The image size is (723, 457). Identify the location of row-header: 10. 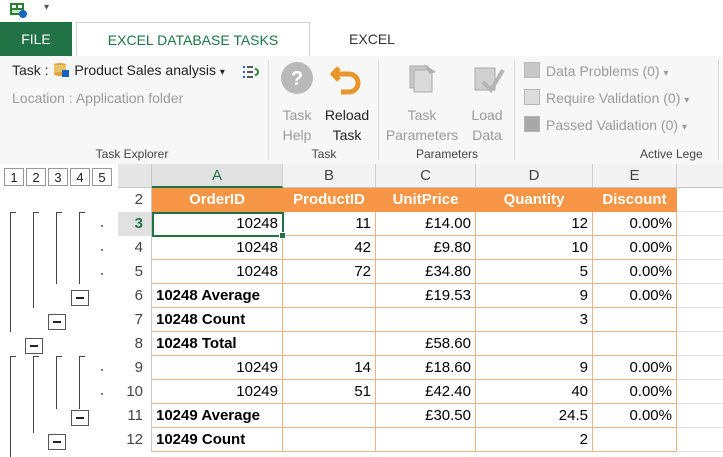
(135, 392).